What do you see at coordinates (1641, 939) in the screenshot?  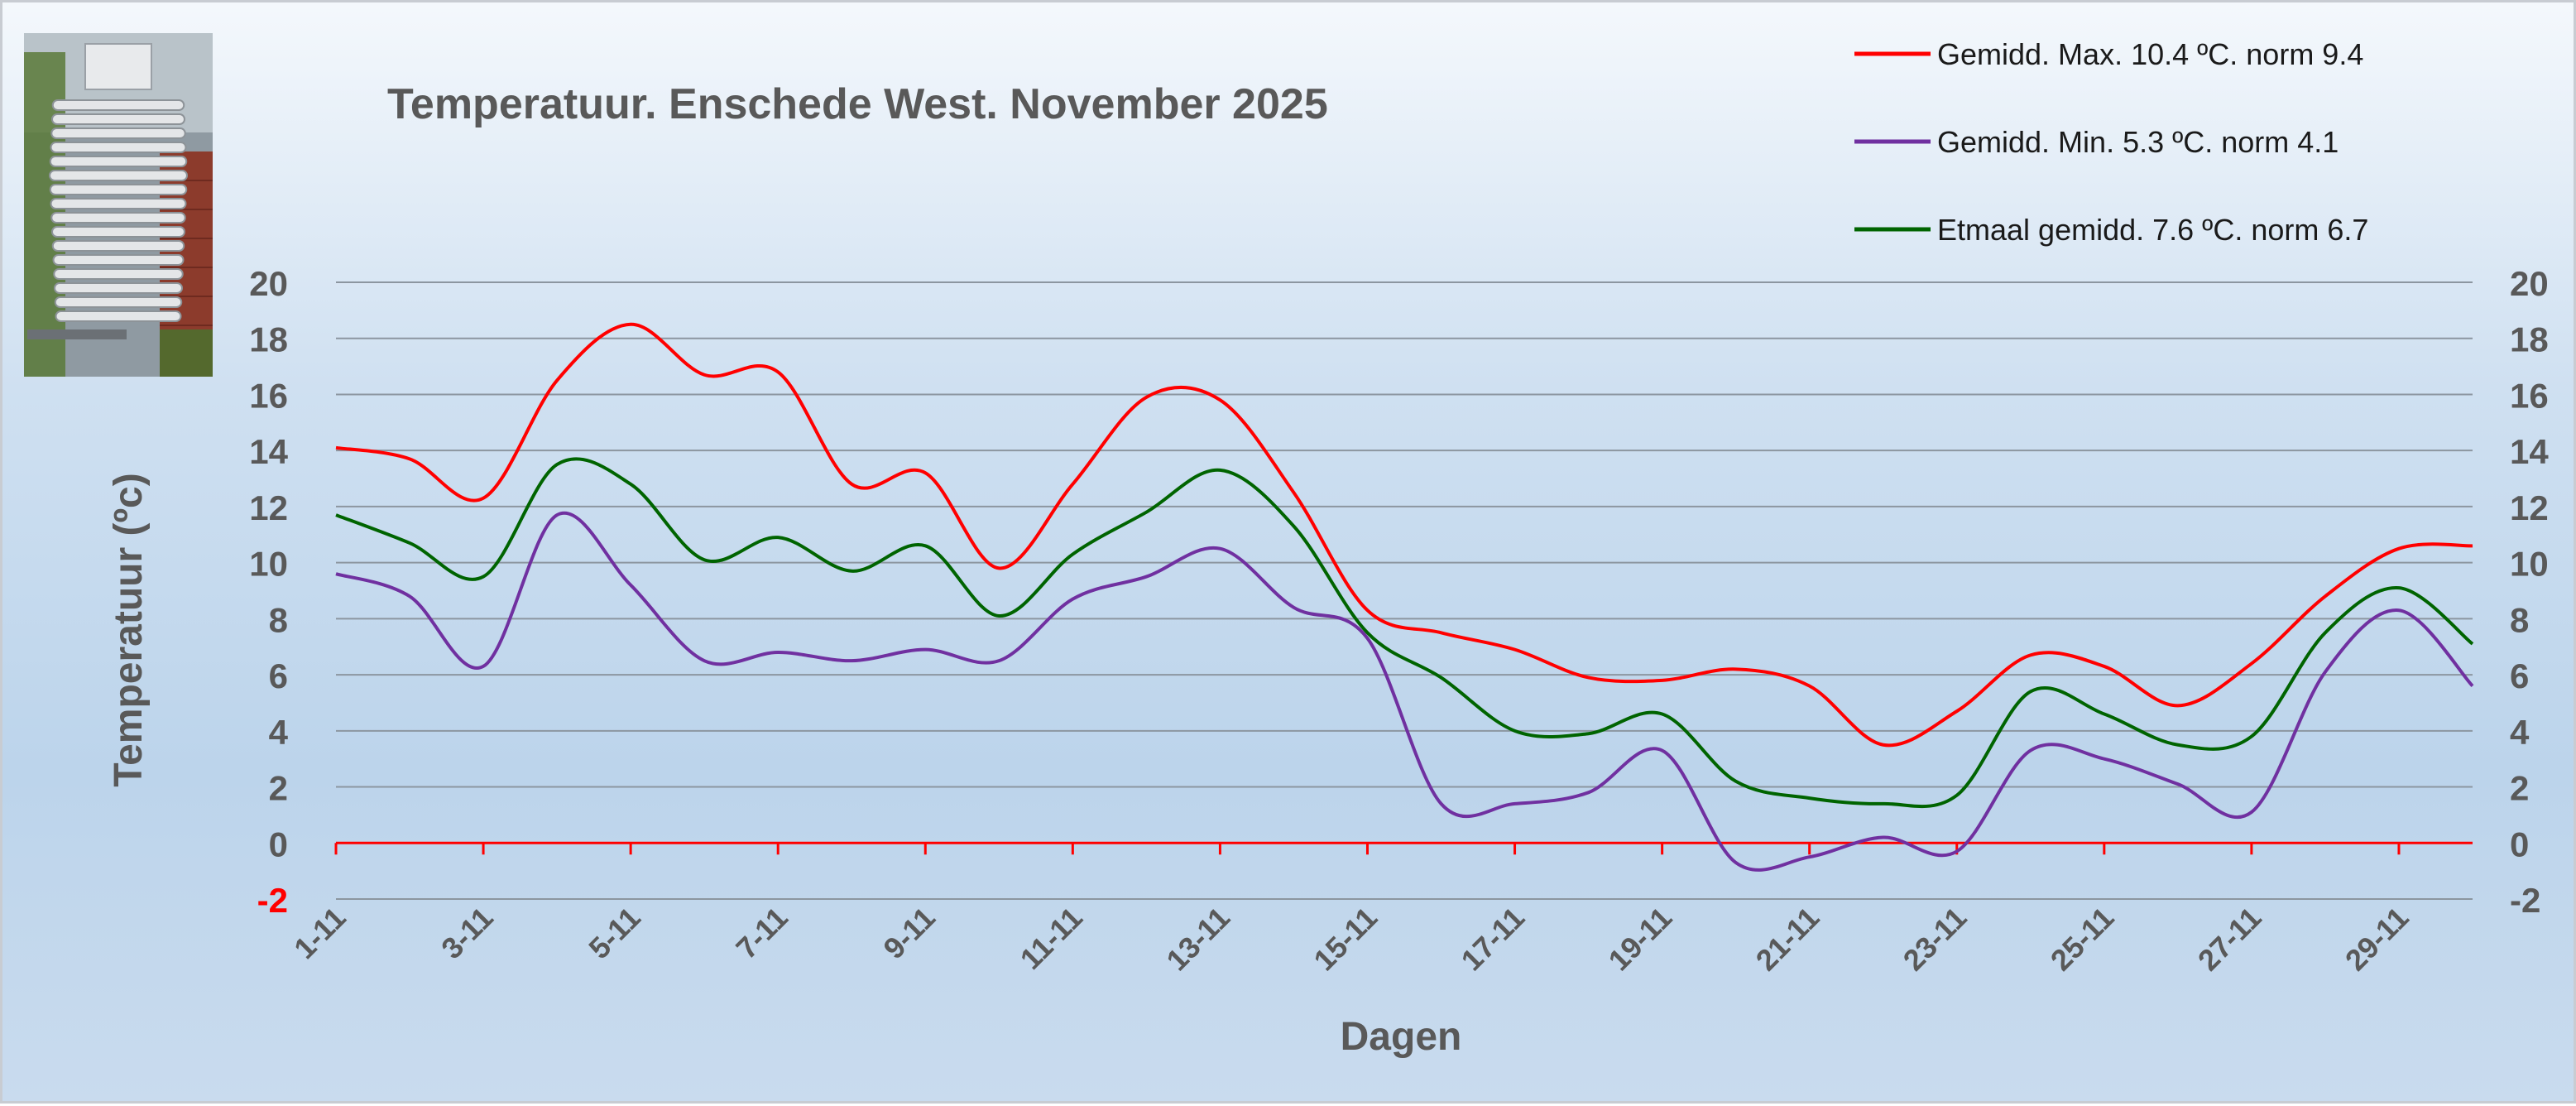 I see `x-tick-label: 19-11` at bounding box center [1641, 939].